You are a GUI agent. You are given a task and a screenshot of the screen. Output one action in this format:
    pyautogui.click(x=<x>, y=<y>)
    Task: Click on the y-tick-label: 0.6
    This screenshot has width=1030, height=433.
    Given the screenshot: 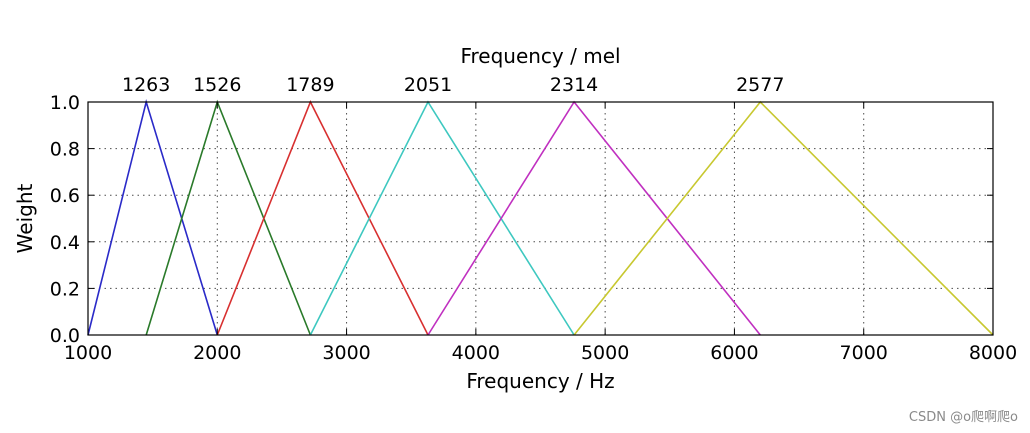 What is the action you would take?
    pyautogui.click(x=65, y=196)
    